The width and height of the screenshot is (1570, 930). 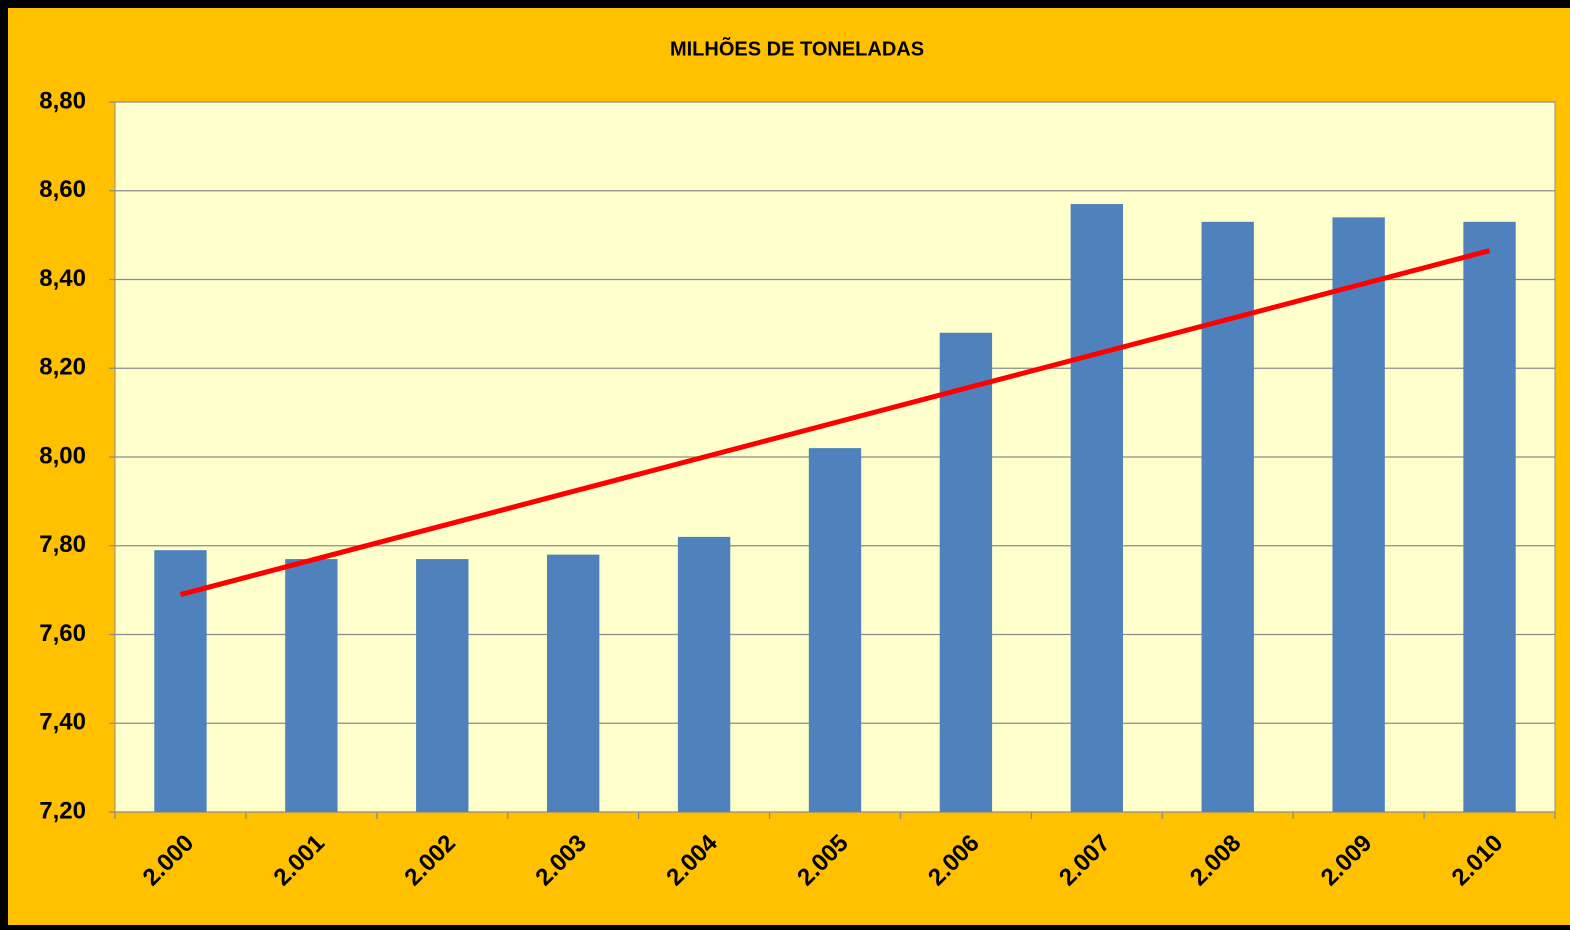 I want to click on y-tick-label: 8,80, so click(x=62, y=100).